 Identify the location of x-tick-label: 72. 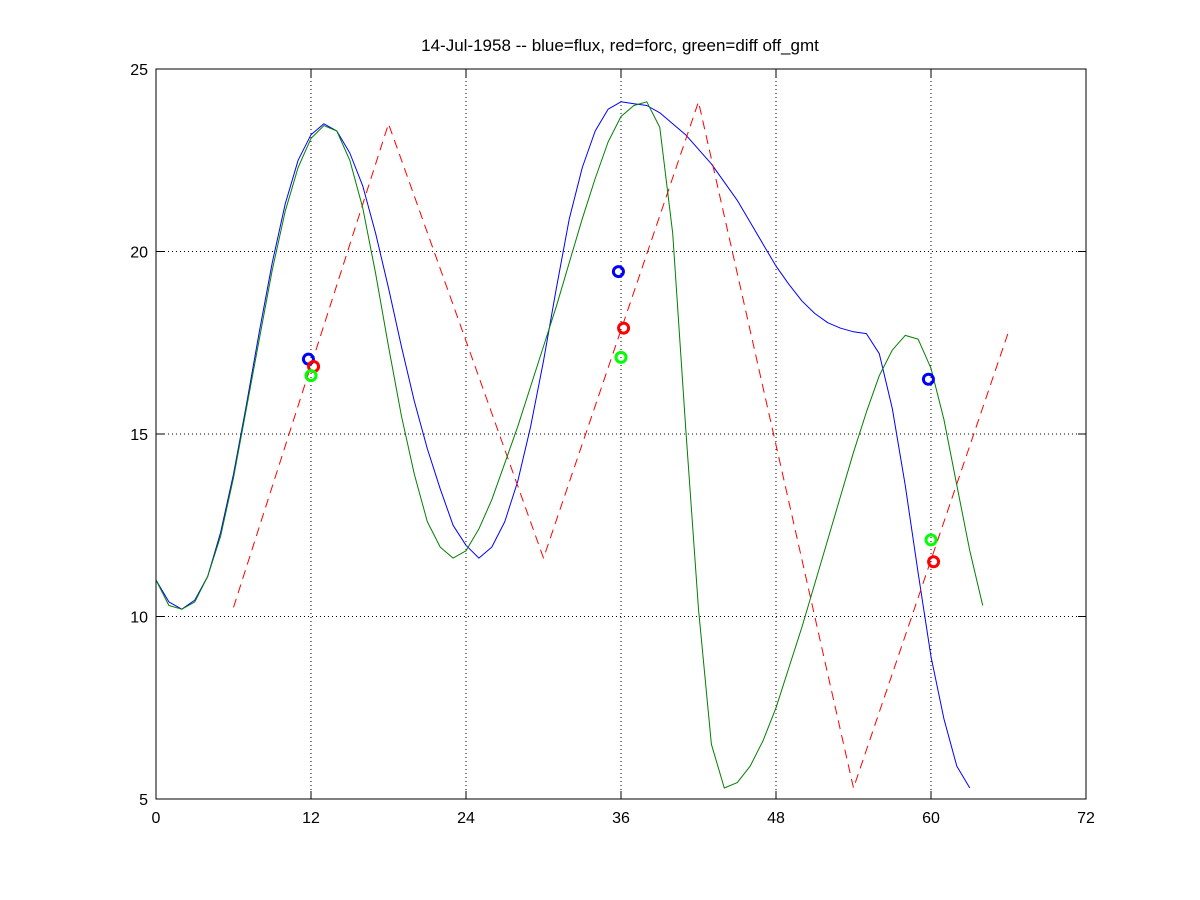
(1086, 818).